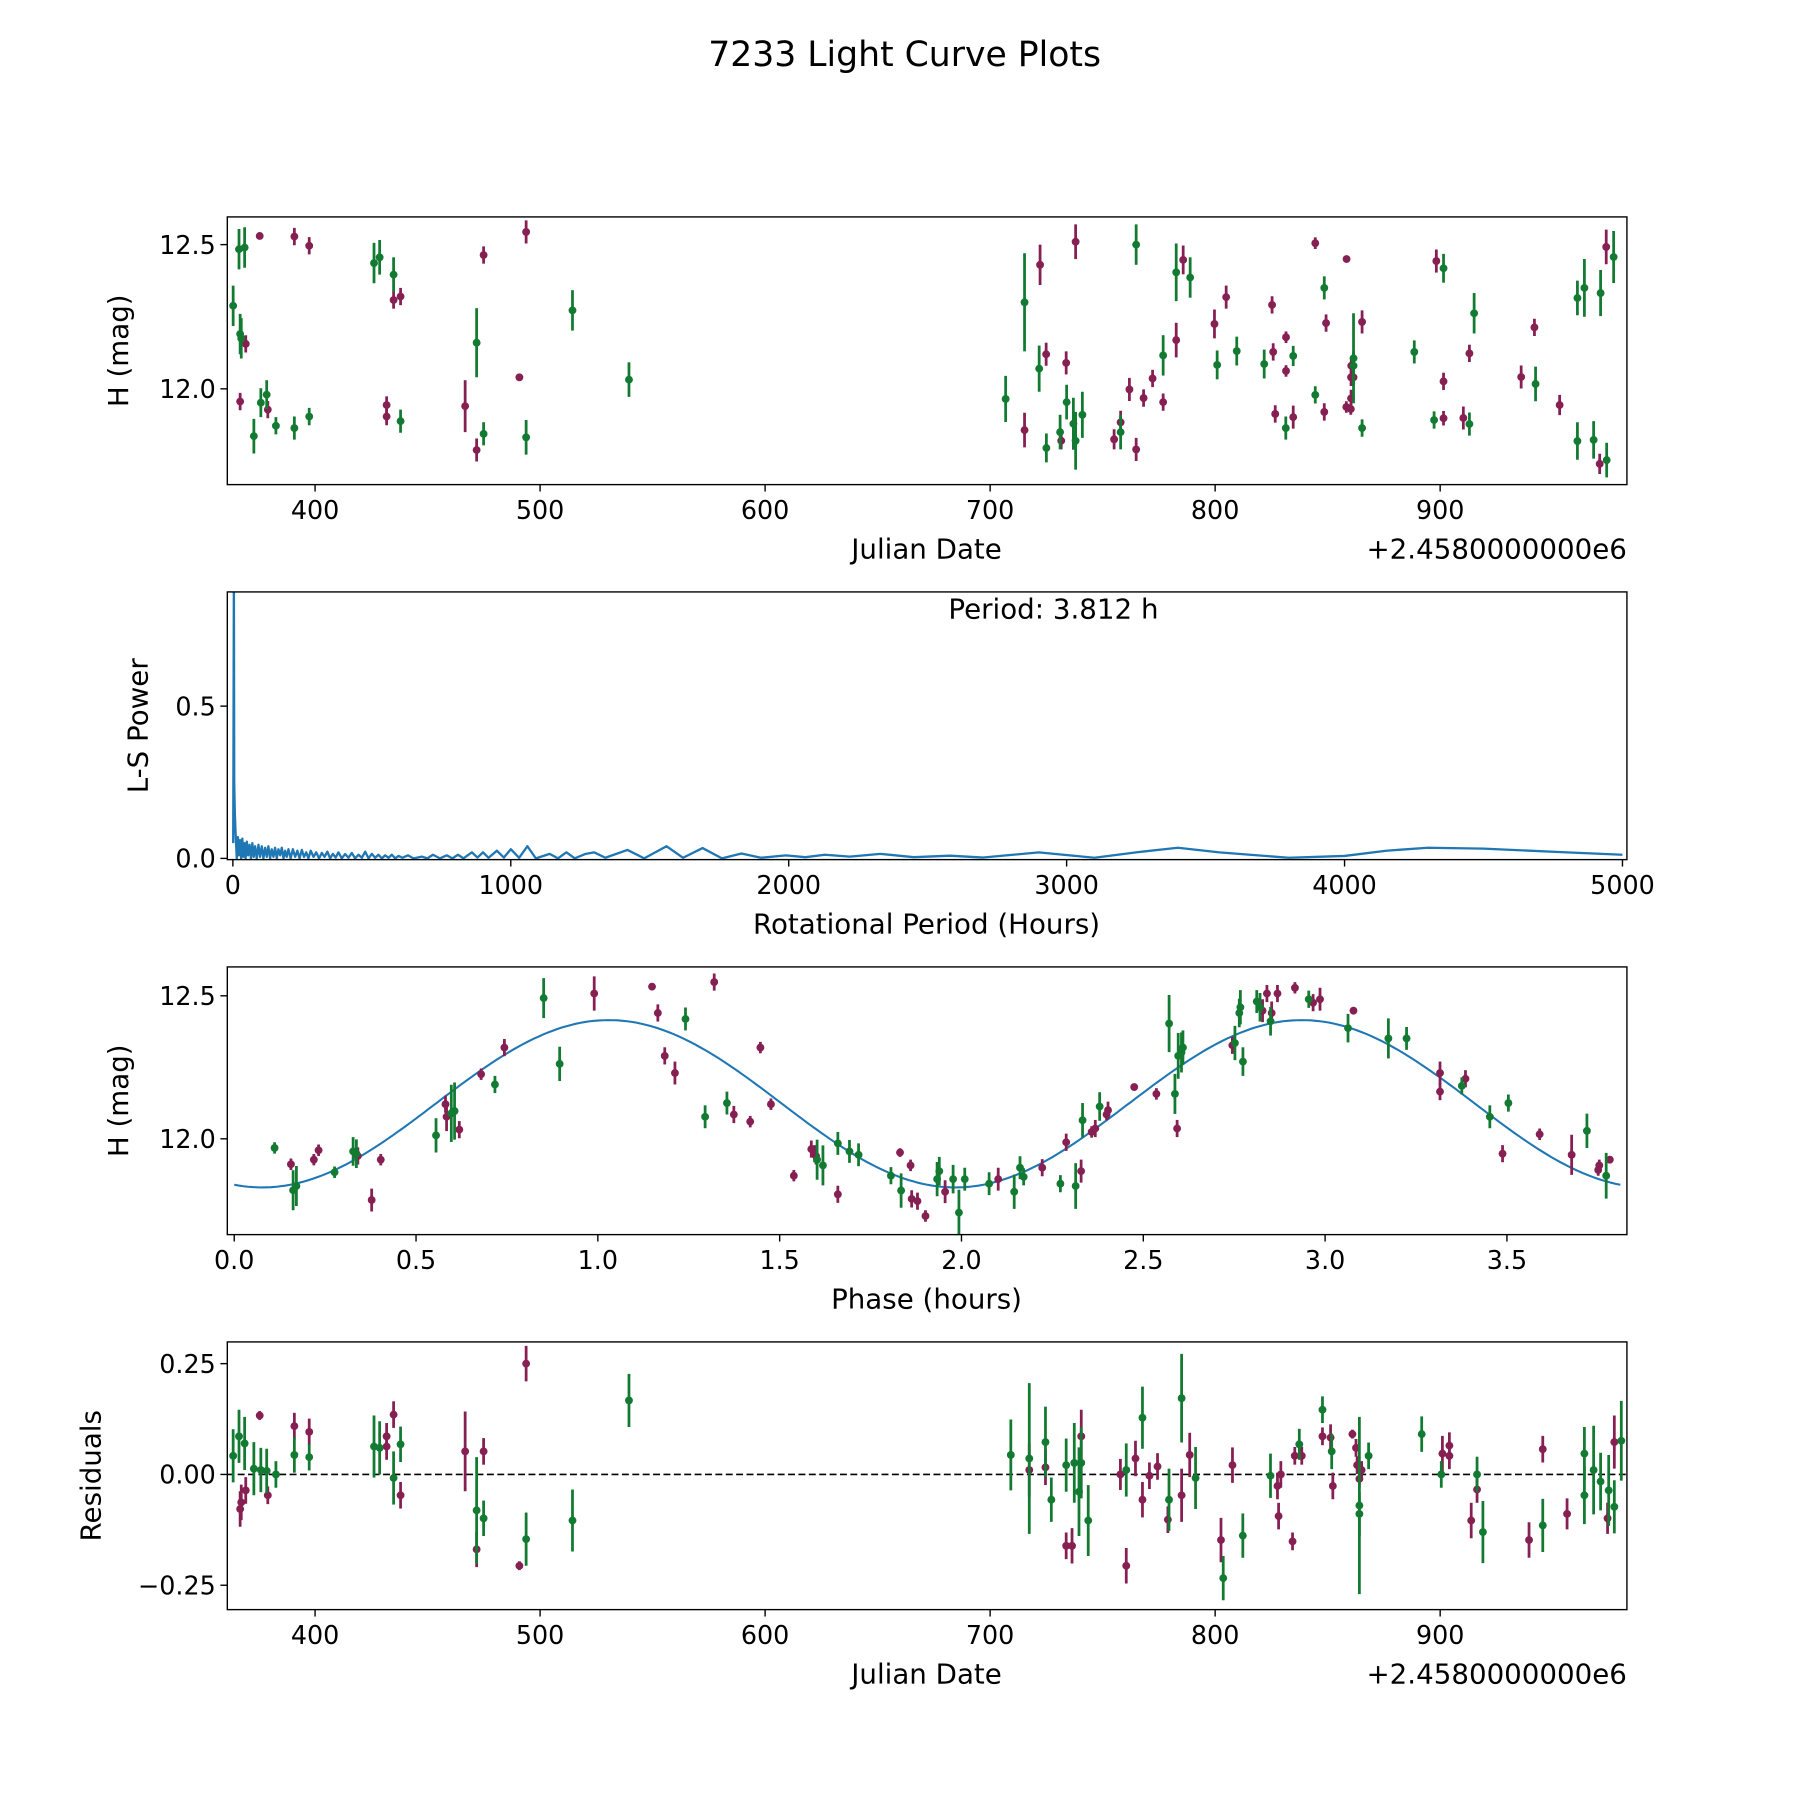  Describe the element at coordinates (923, 349) in the screenshot. I see `light-curve-plot-area` at that location.